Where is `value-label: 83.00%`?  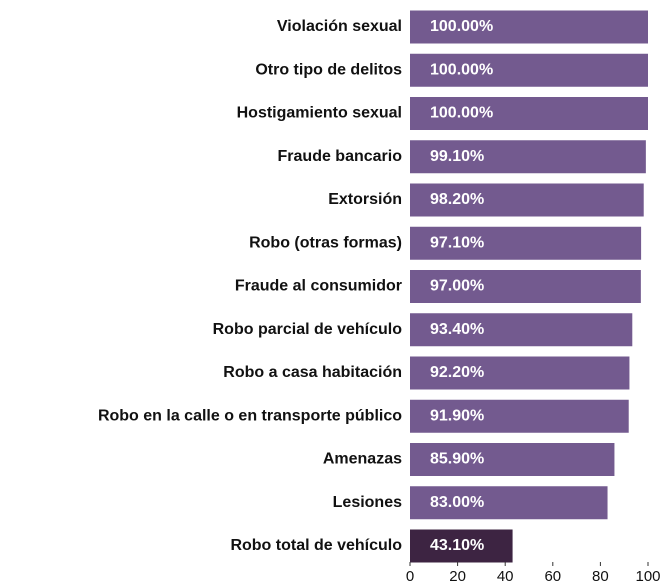 value-label: 83.00% is located at coordinates (457, 502).